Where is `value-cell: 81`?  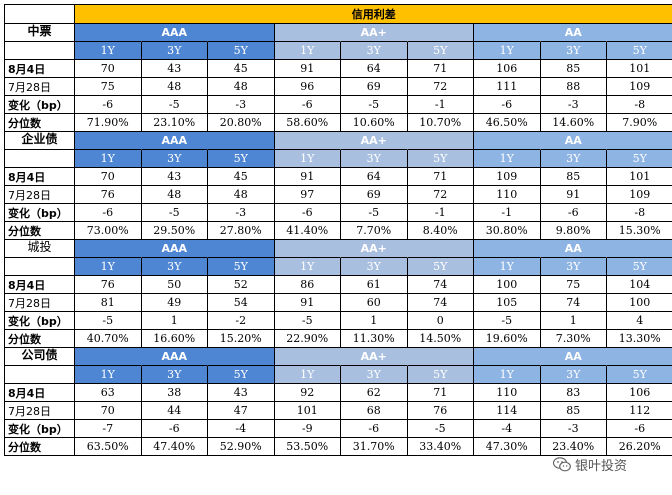
value-cell: 81 is located at coordinates (108, 303).